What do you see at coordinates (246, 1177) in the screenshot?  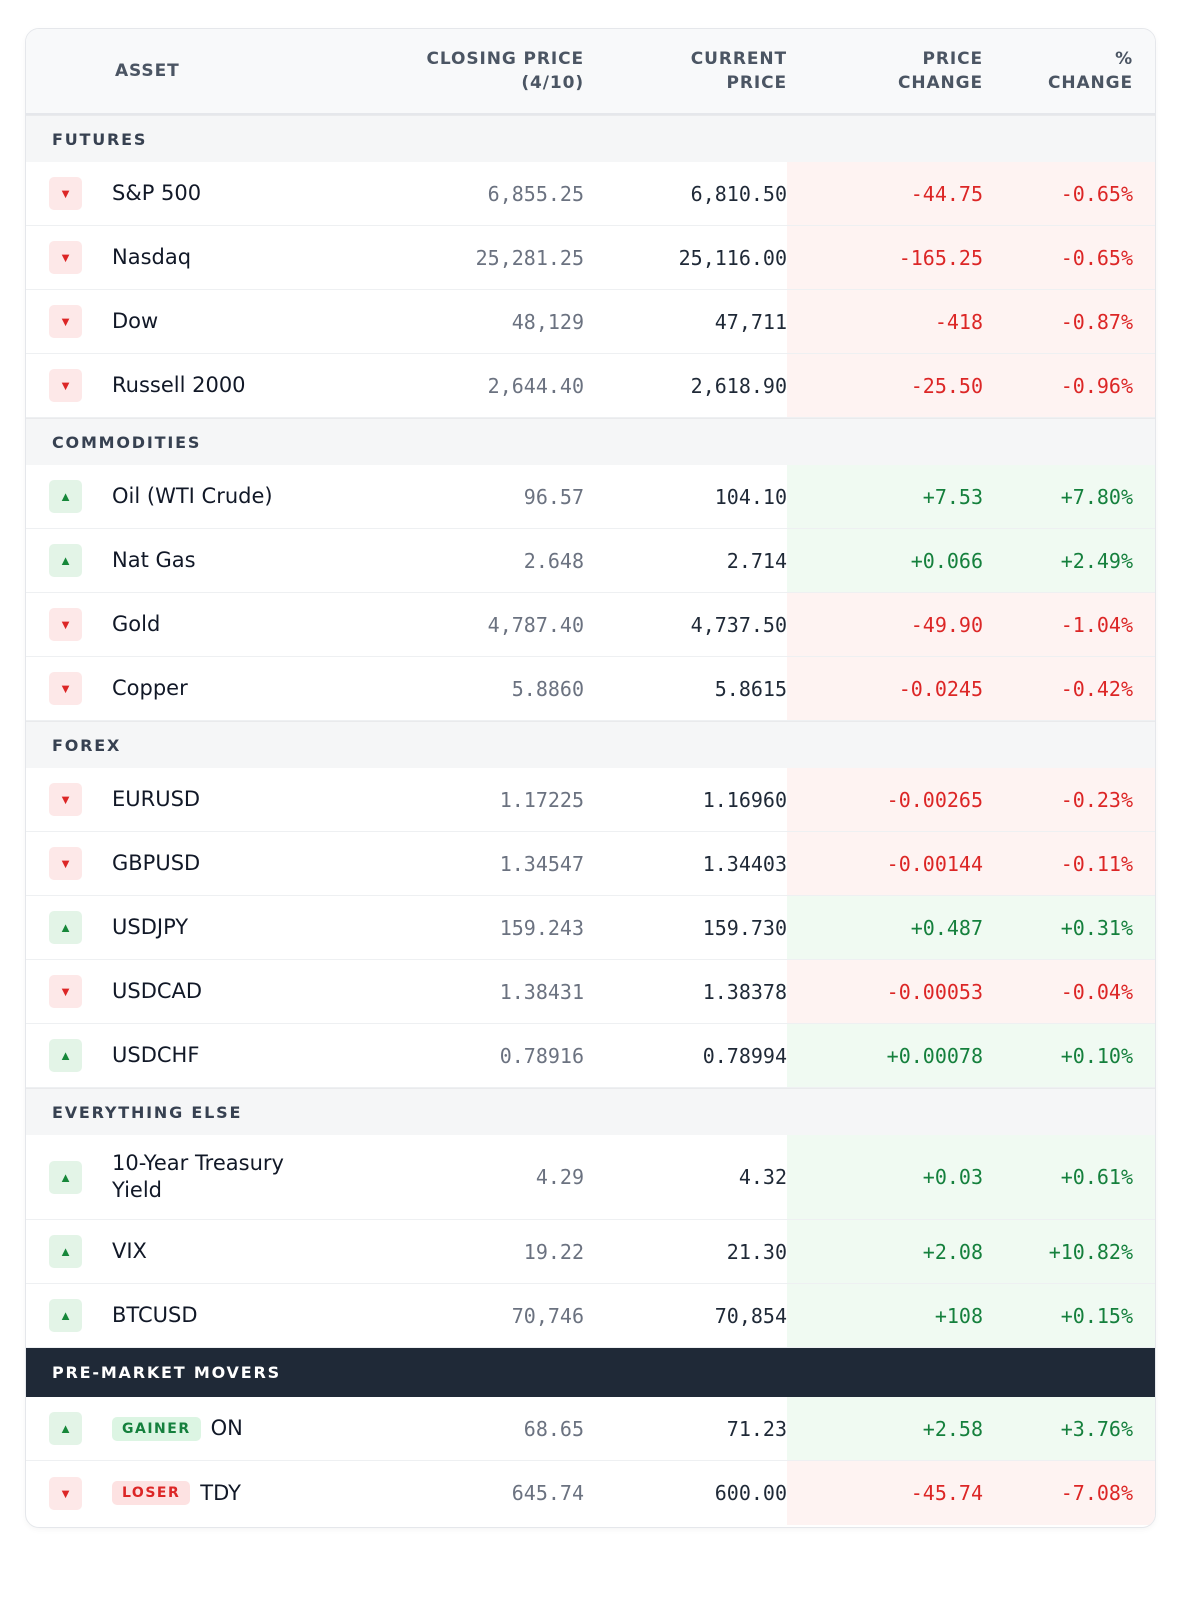 I see `asset-cell: 10-Year Treasury Yield` at bounding box center [246, 1177].